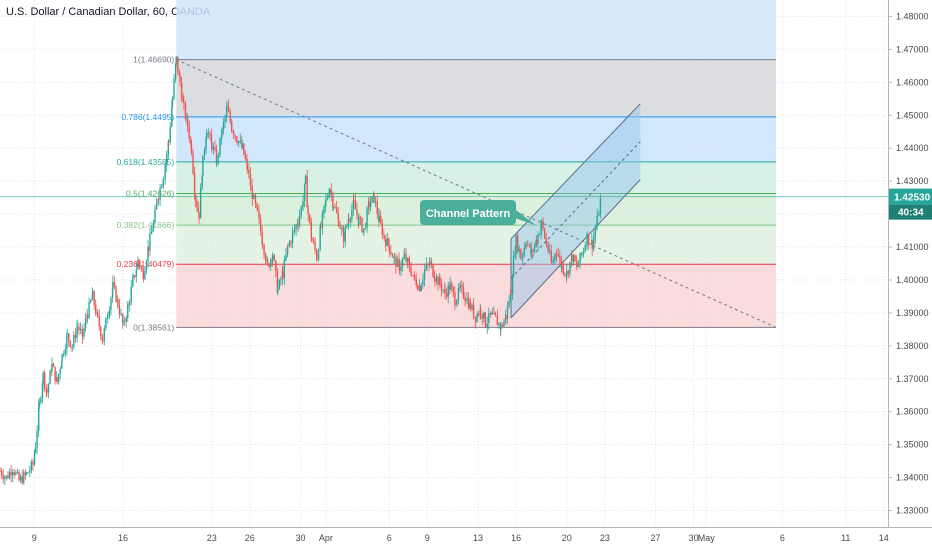 This screenshot has height=550, width=932. Describe the element at coordinates (912, 115) in the screenshot. I see `y-tick-label: 1.45000` at that location.